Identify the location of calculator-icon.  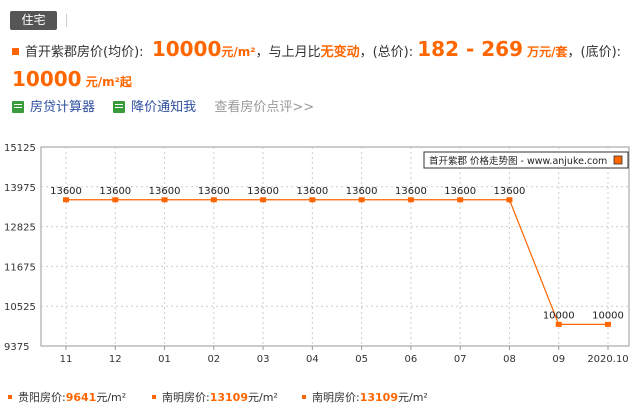
(18, 106).